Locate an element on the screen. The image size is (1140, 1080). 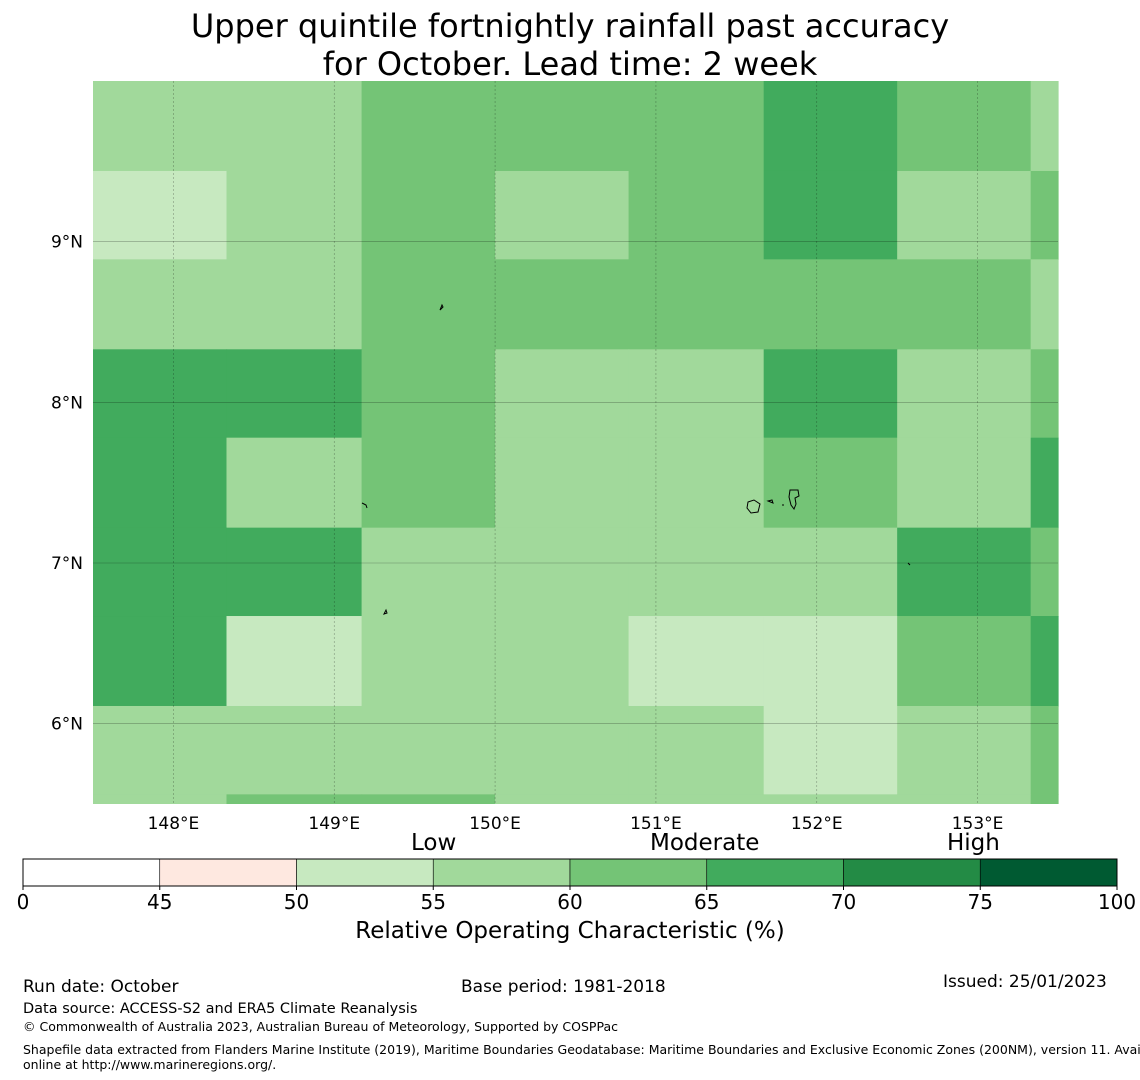
colorbar-tick-label: 100 is located at coordinates (1117, 902).